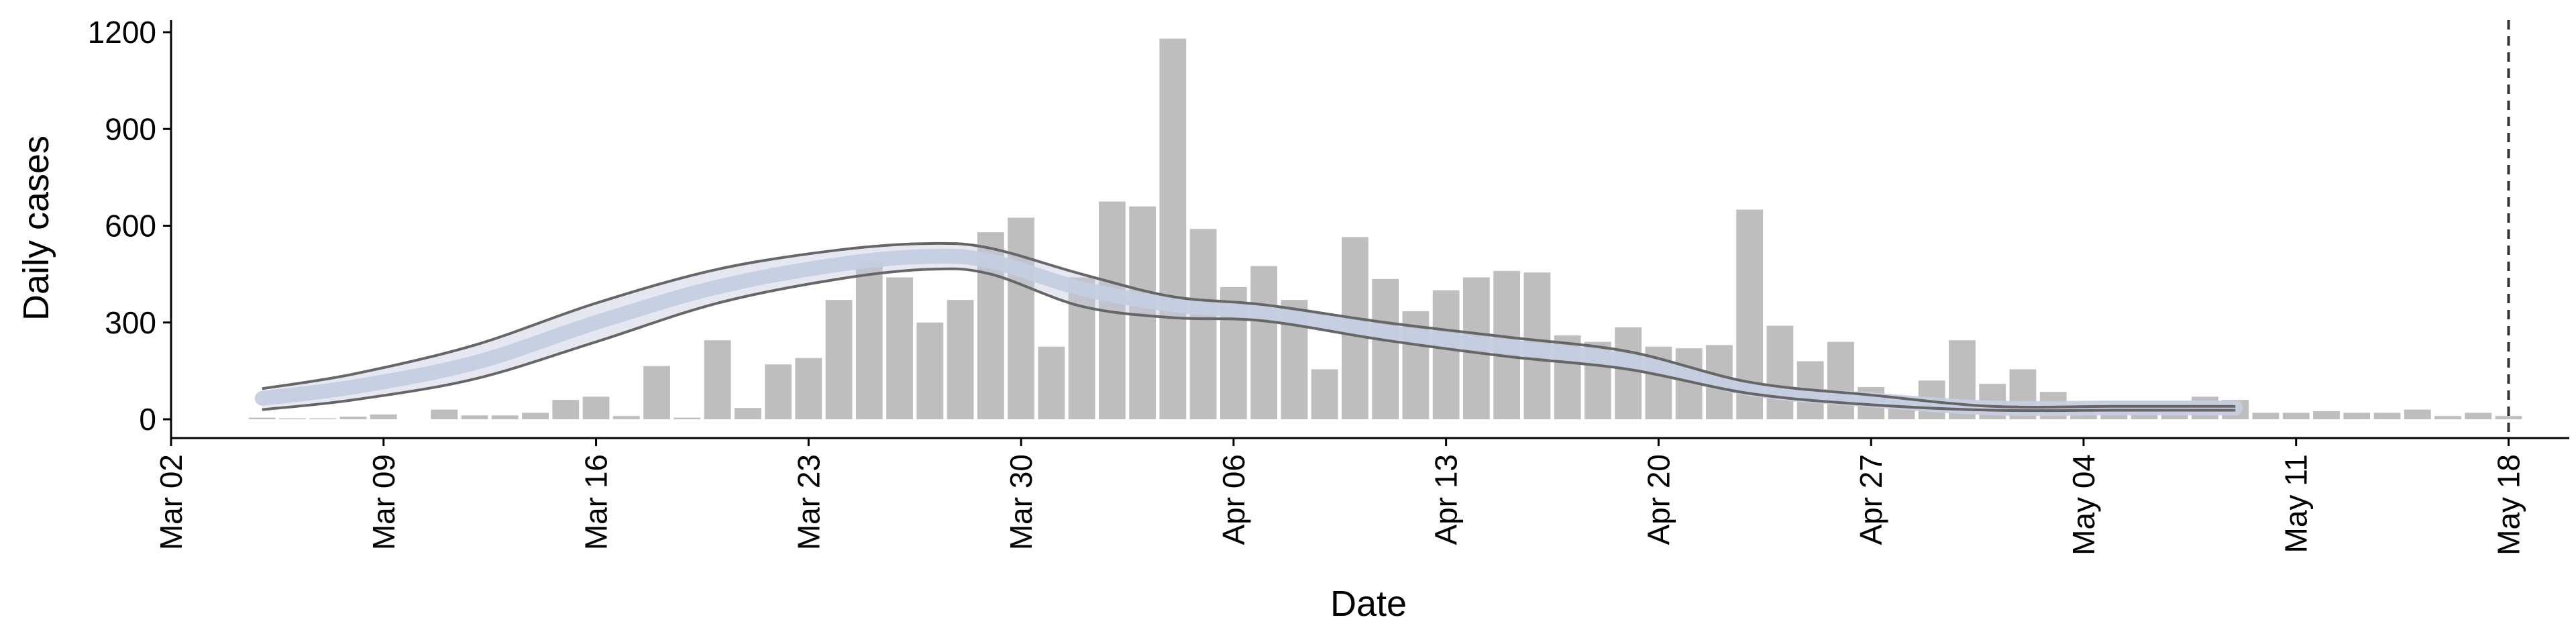 The height and width of the screenshot is (644, 2576). I want to click on x-tick-label: May 11, so click(2296, 503).